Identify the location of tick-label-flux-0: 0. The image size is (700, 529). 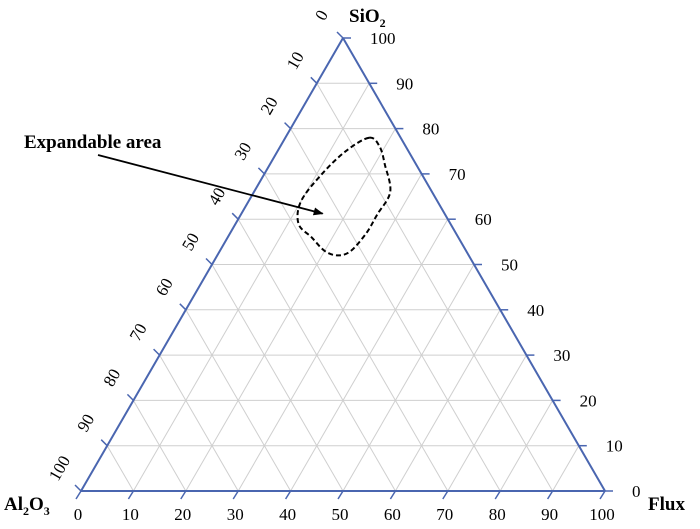
(78, 514).